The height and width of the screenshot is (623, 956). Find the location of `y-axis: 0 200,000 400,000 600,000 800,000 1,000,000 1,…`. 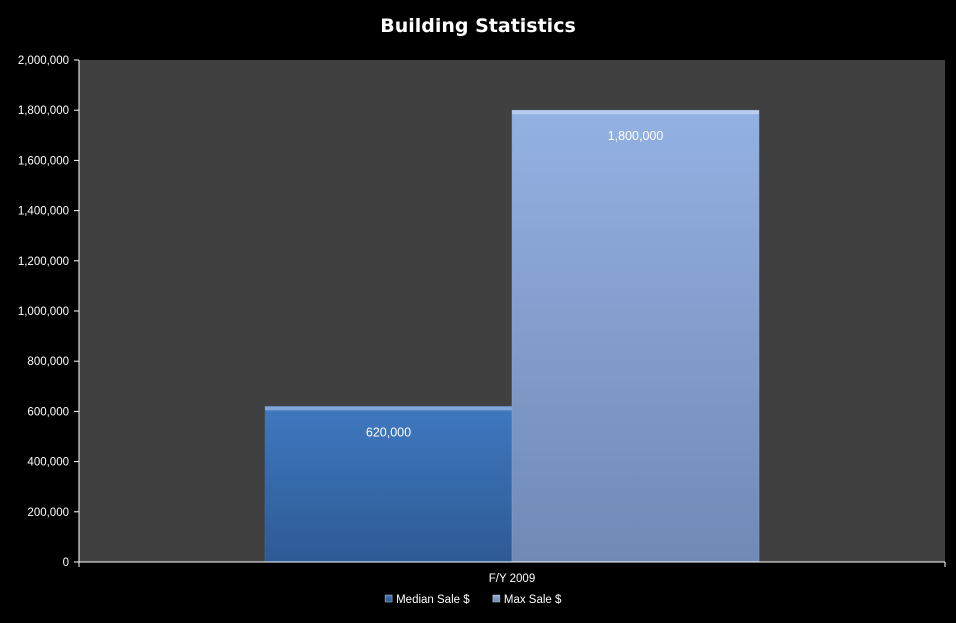

y-axis: 0 200,000 400,000 600,000 800,000 1,000,000 1,… is located at coordinates (49, 312).